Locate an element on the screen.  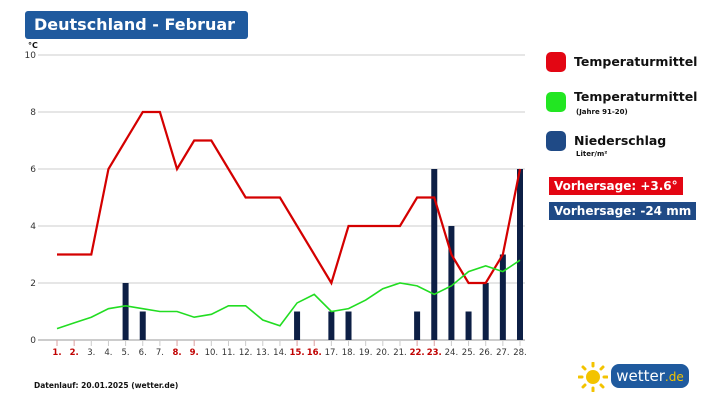
y-tick-label: 6 is located at coordinates (33, 170).